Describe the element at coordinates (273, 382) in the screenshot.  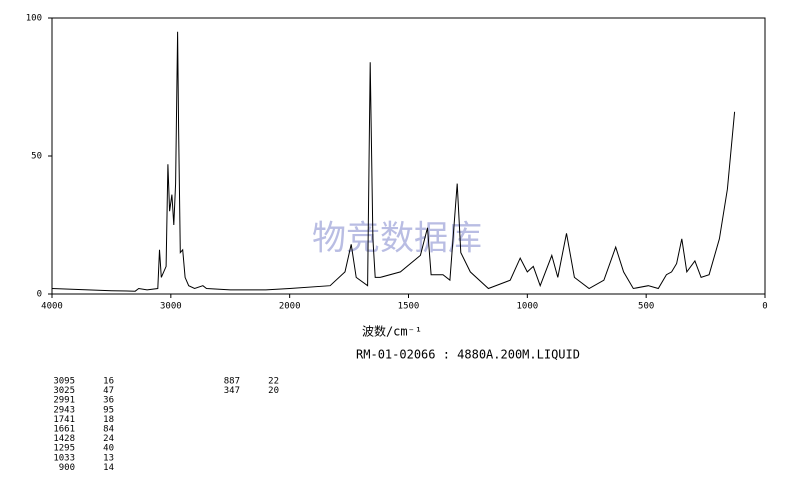
I see `peak-intensity: 22` at that location.